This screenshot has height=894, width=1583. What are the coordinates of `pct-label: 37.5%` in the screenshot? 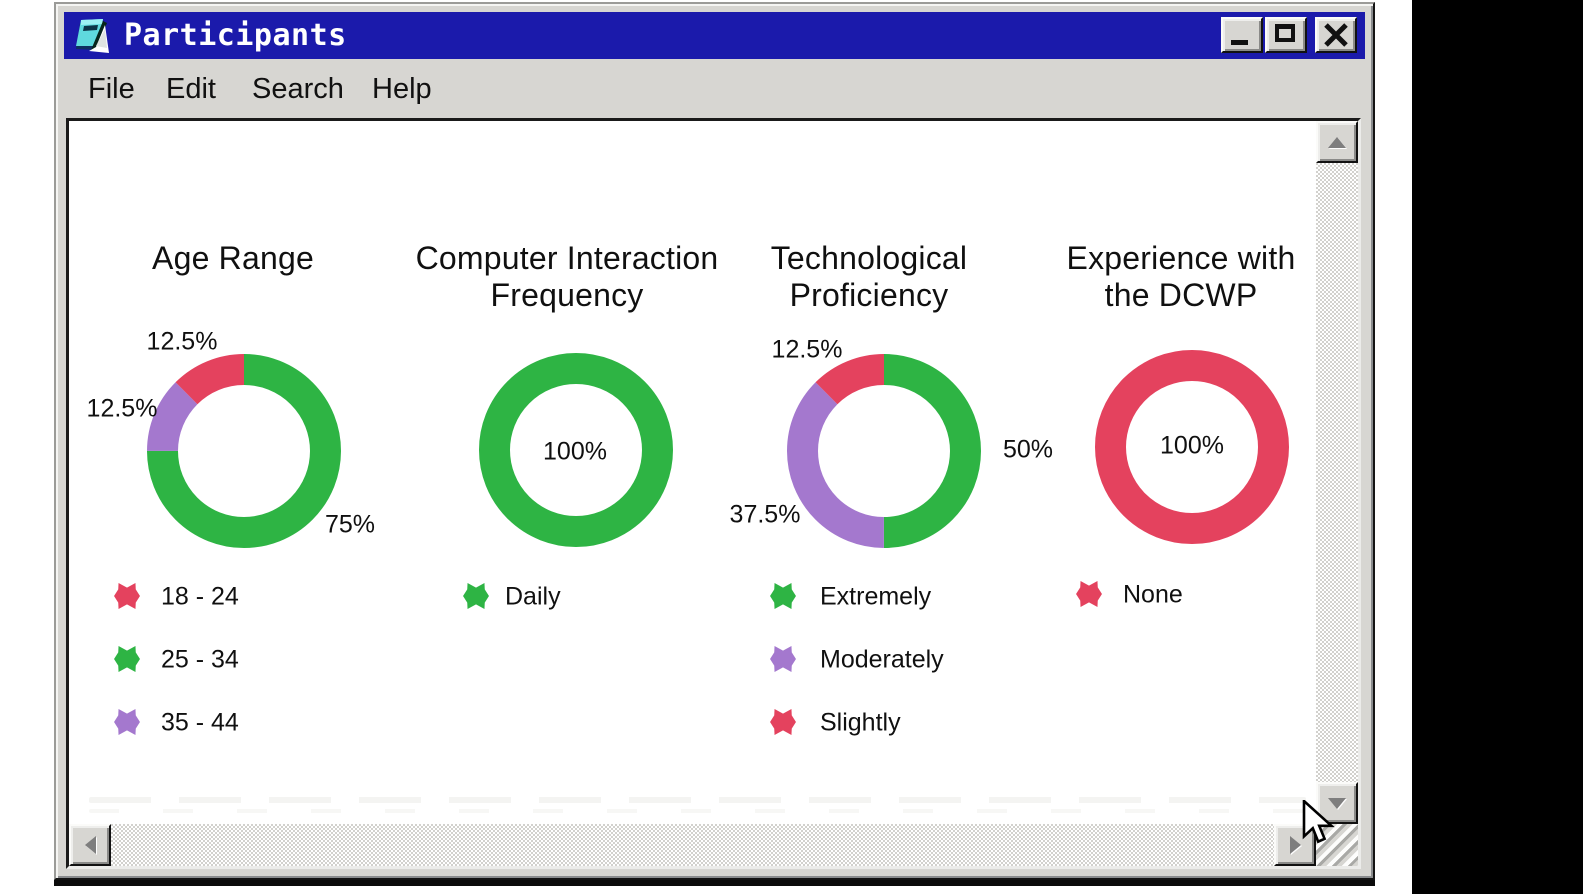 It's located at (765, 514).